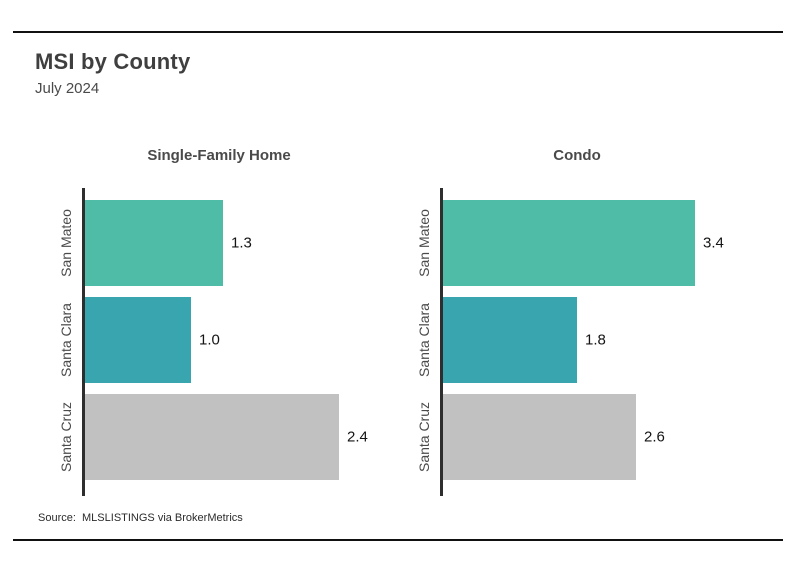 Image resolution: width=799 pixels, height=575 pixels. I want to click on bottom-divider, so click(398, 540).